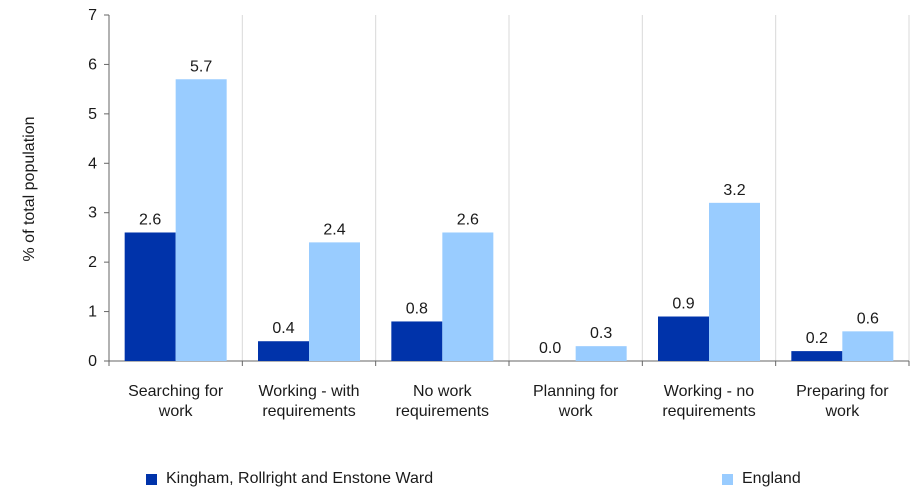  I want to click on data-label-1-4: 3.2, so click(734, 190).